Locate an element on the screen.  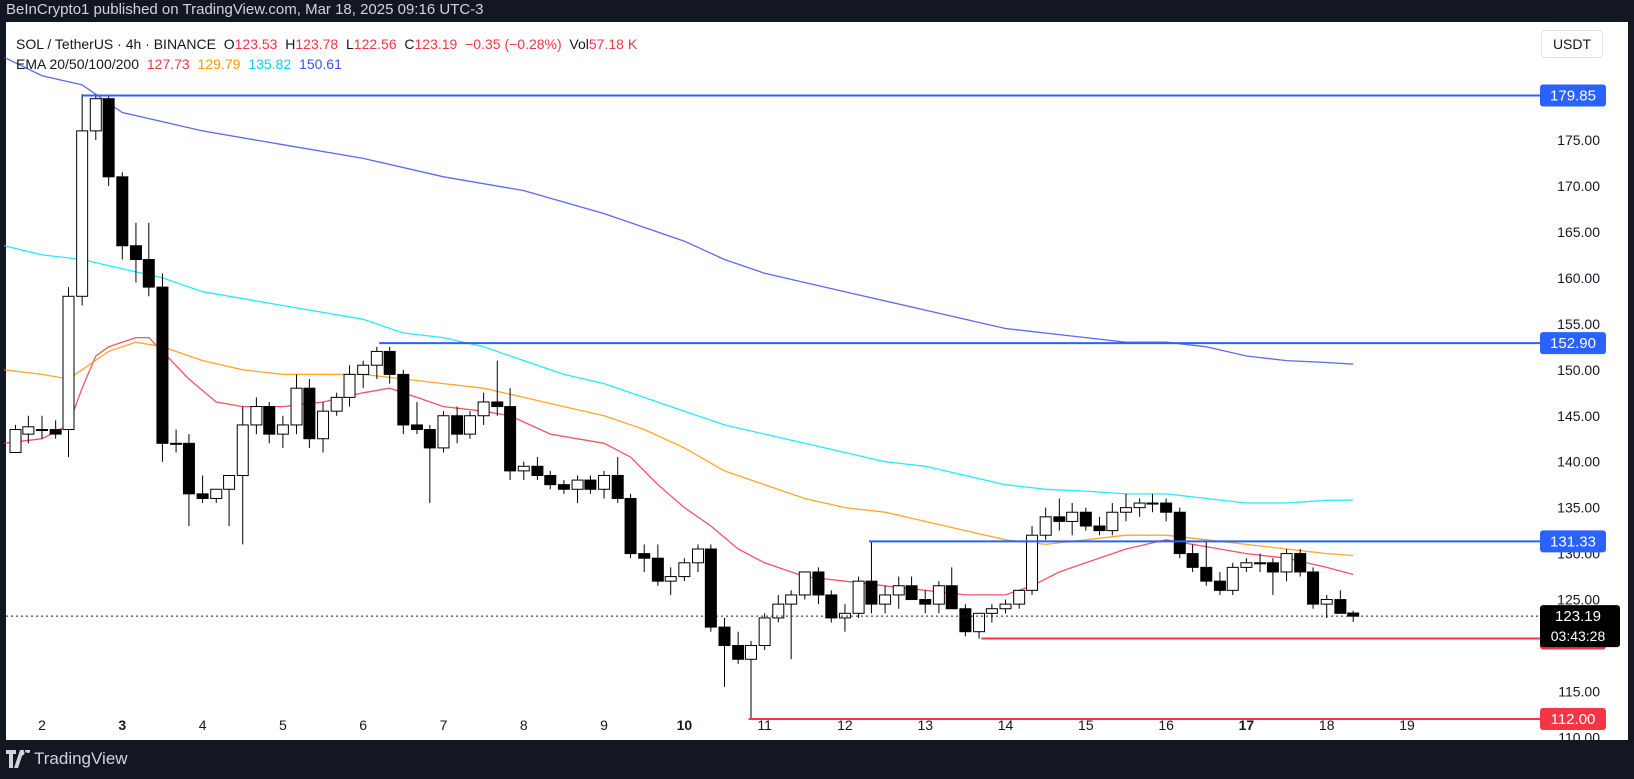
level-price-label: 112.00 is located at coordinates (1573, 719).